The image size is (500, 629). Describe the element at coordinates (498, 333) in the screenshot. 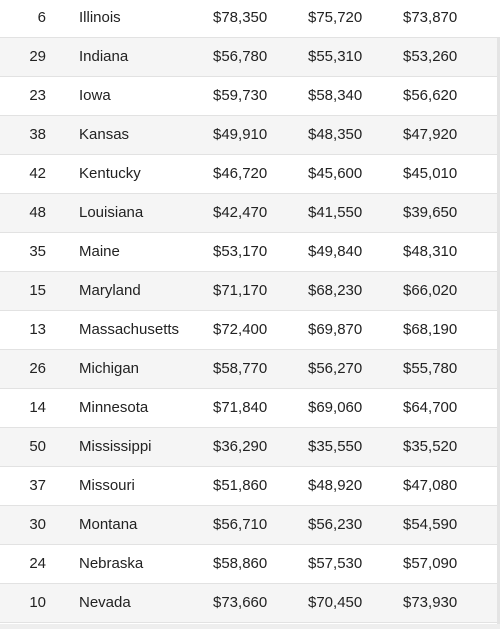

I see `scrollbar-track` at that location.